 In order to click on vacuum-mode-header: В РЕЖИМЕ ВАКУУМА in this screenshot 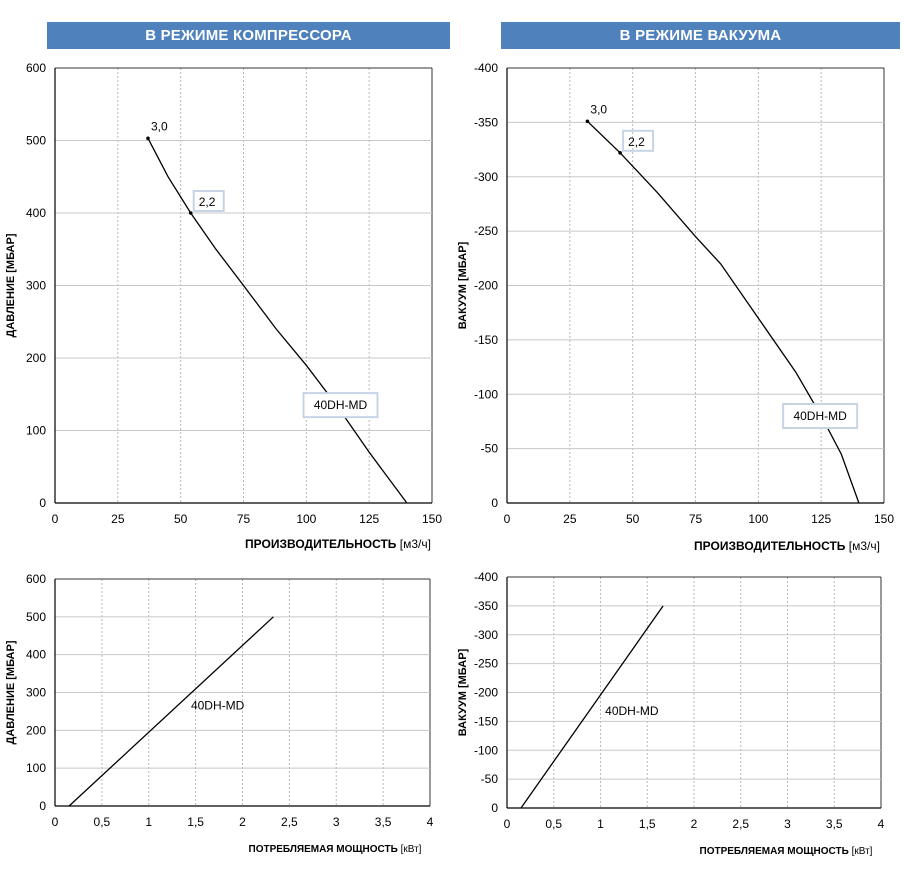, I will do `click(700, 35)`.